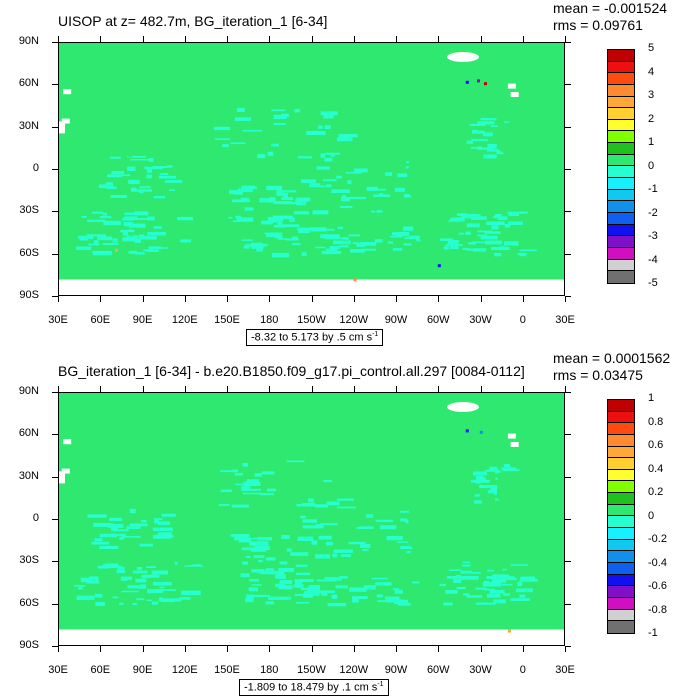  What do you see at coordinates (438, 320) in the screenshot?
I see `lon-tick-label: 60W` at bounding box center [438, 320].